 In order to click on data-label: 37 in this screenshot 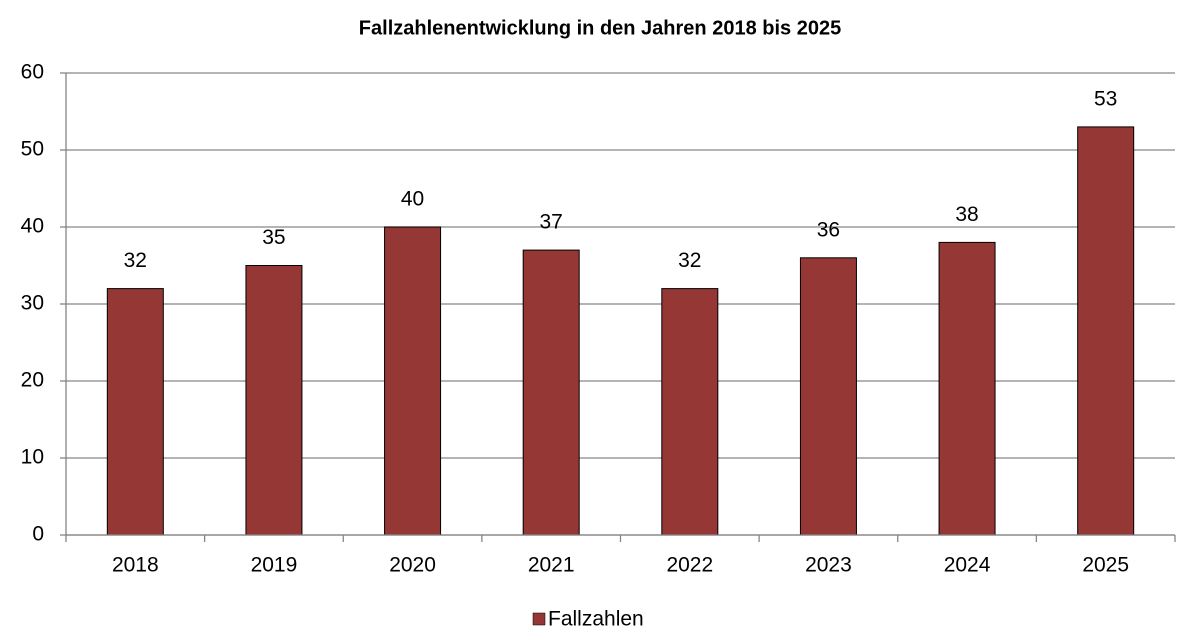, I will do `click(551, 222)`.